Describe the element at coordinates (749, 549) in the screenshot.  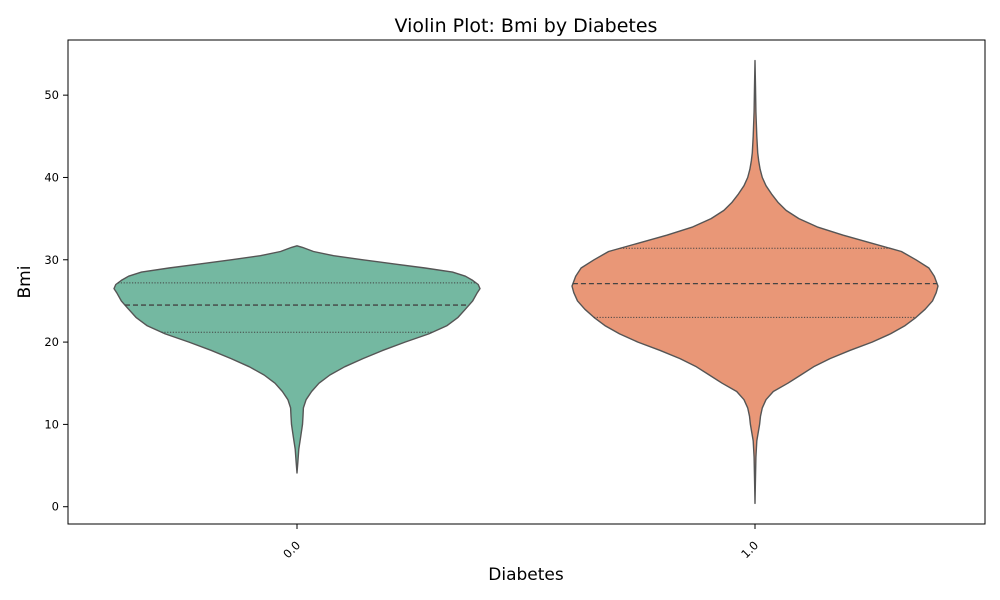
I see `x-tick-label: 1.0` at that location.